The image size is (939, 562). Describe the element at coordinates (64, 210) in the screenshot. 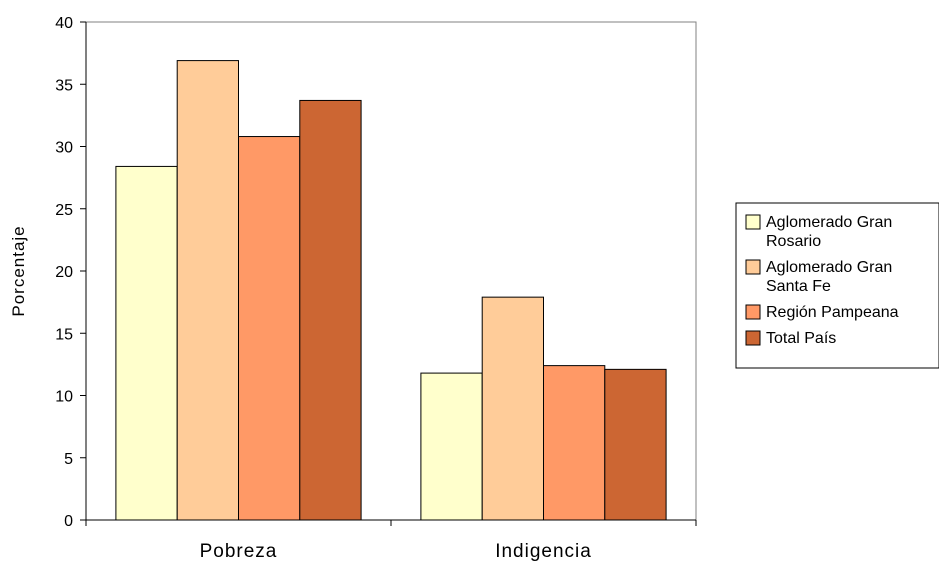

I see `y-tick-label: 25` at that location.